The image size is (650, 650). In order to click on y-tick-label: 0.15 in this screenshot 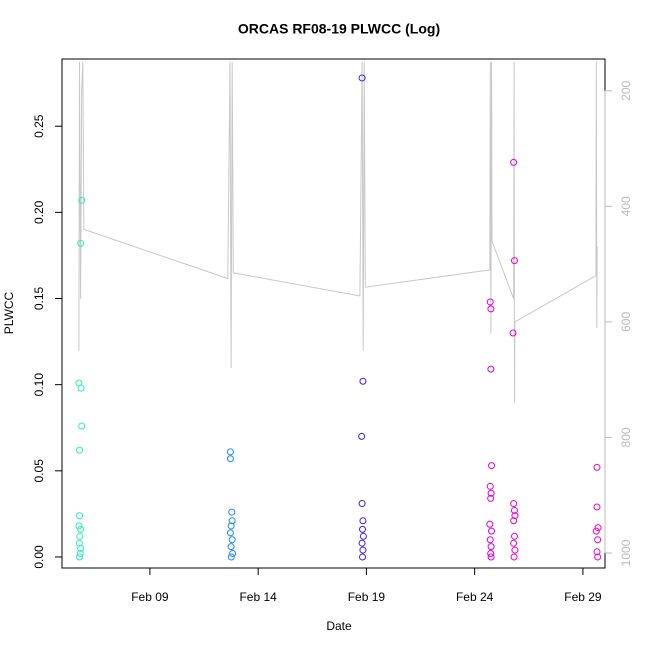, I will do `click(39, 299)`.